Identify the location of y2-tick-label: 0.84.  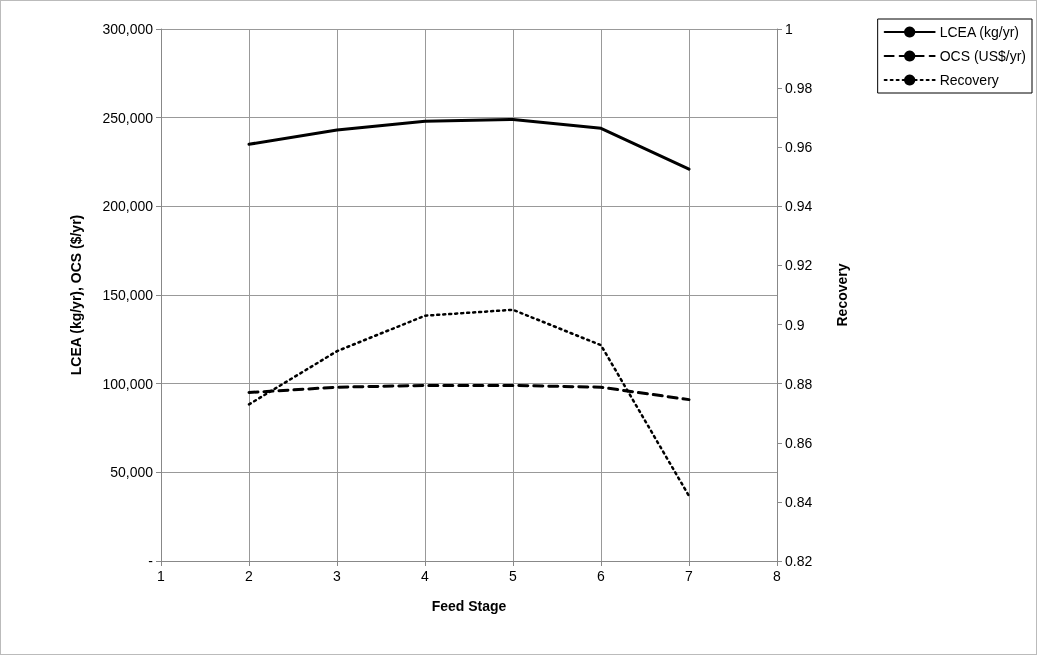
(799, 501).